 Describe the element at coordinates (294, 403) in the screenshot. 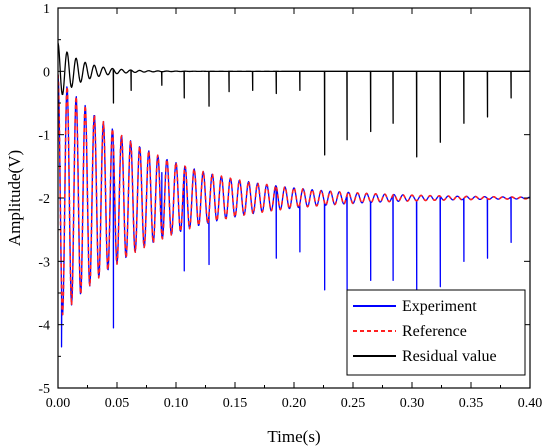

I see `x-tick-label: 0.20` at that location.